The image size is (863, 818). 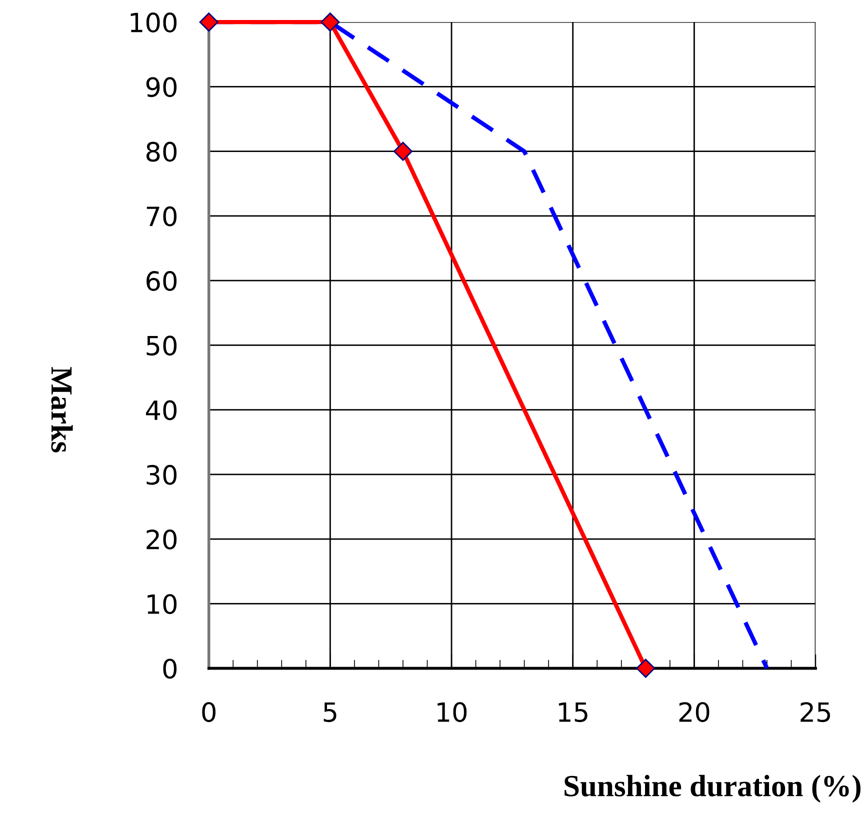 What do you see at coordinates (62, 409) in the screenshot?
I see `y-axis-title: Marks` at bounding box center [62, 409].